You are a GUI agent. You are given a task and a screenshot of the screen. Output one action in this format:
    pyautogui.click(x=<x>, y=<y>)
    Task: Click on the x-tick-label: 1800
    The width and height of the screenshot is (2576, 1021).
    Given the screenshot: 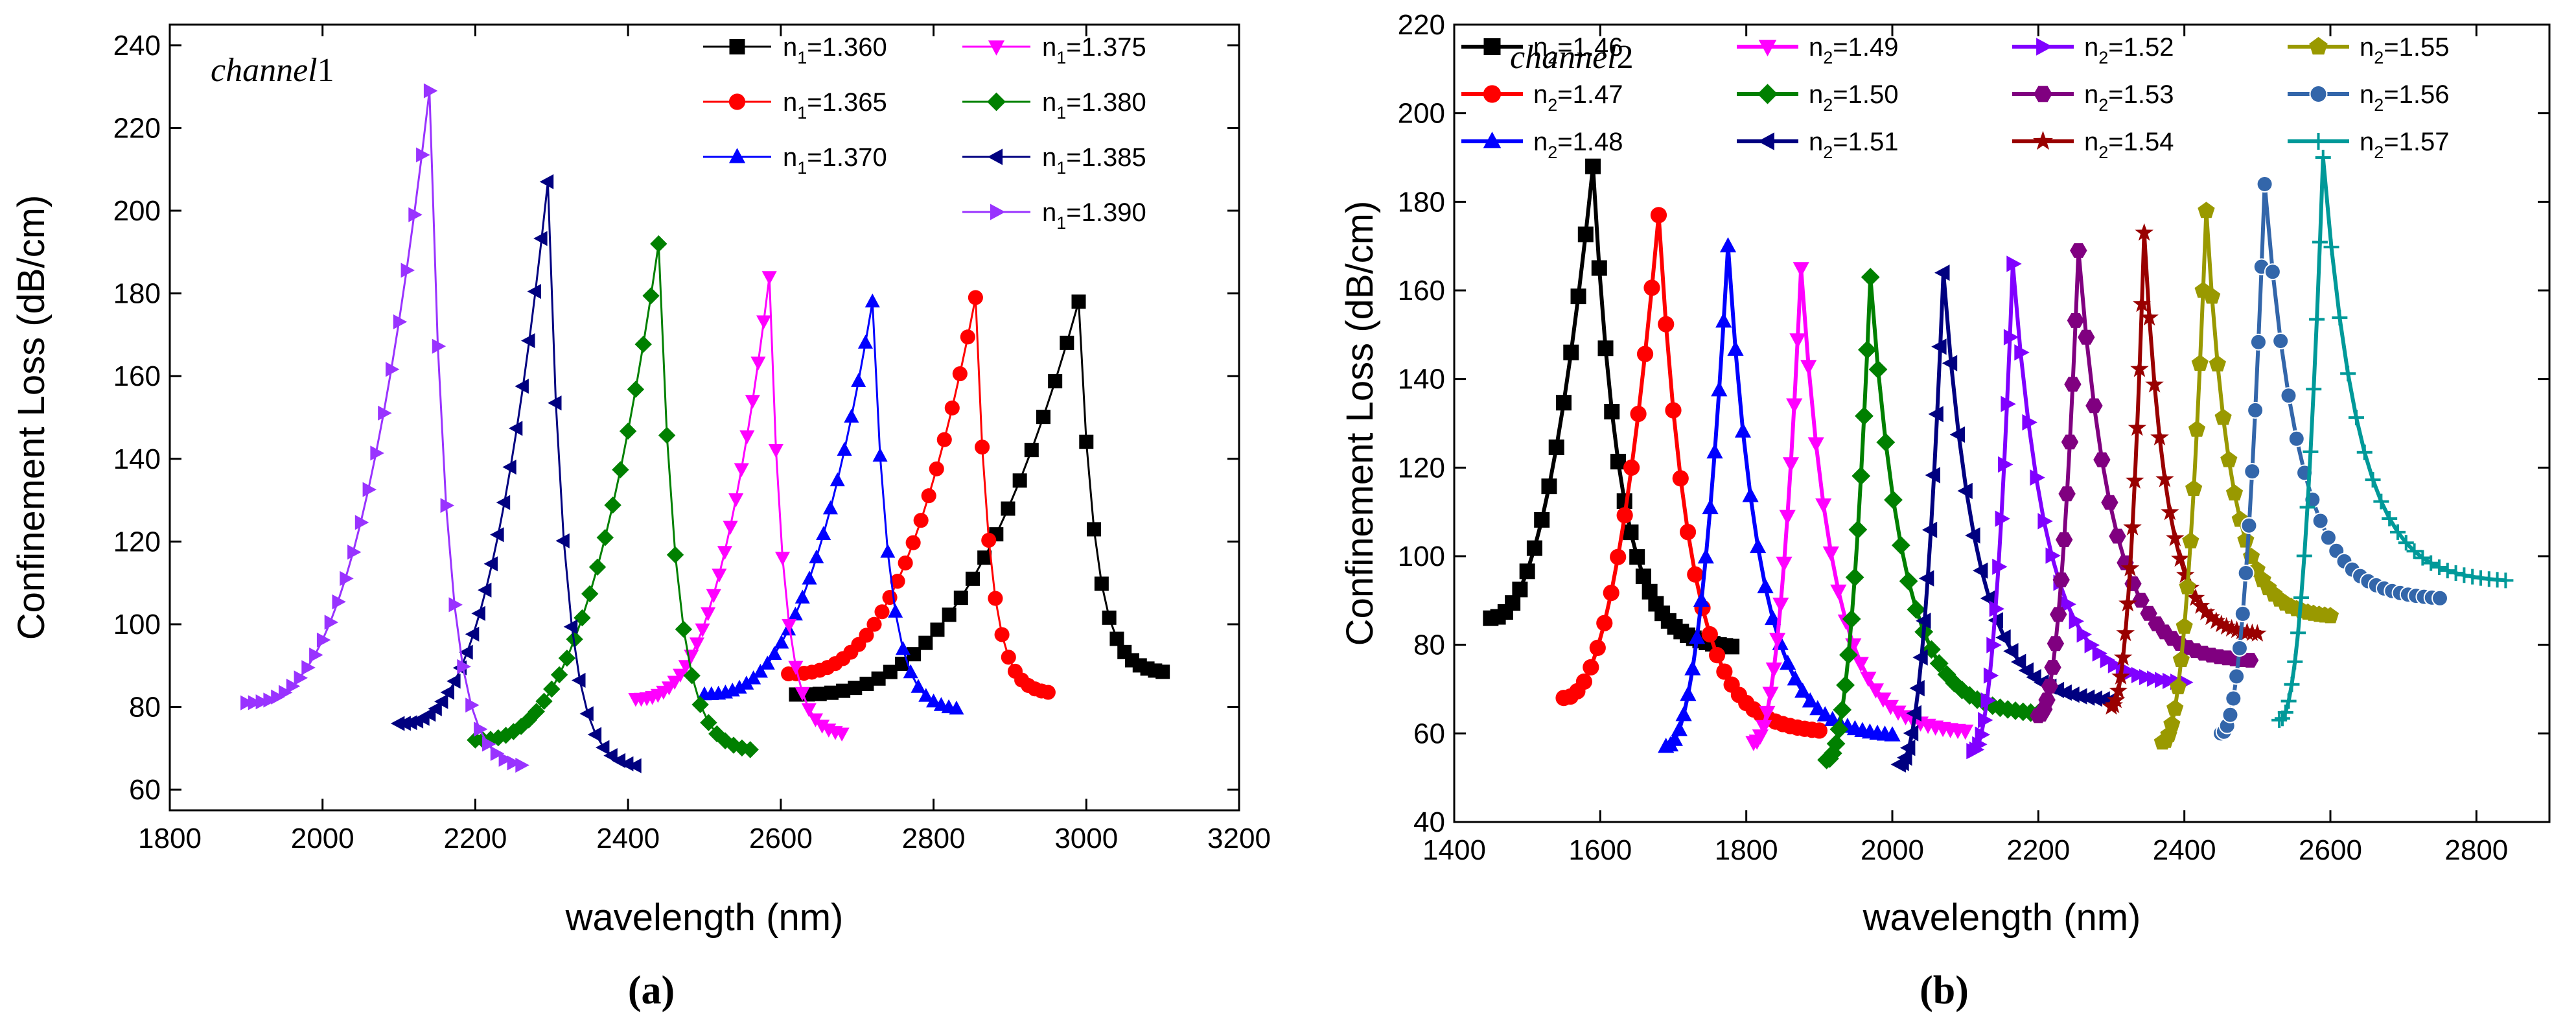 What is the action you would take?
    pyautogui.click(x=1747, y=850)
    